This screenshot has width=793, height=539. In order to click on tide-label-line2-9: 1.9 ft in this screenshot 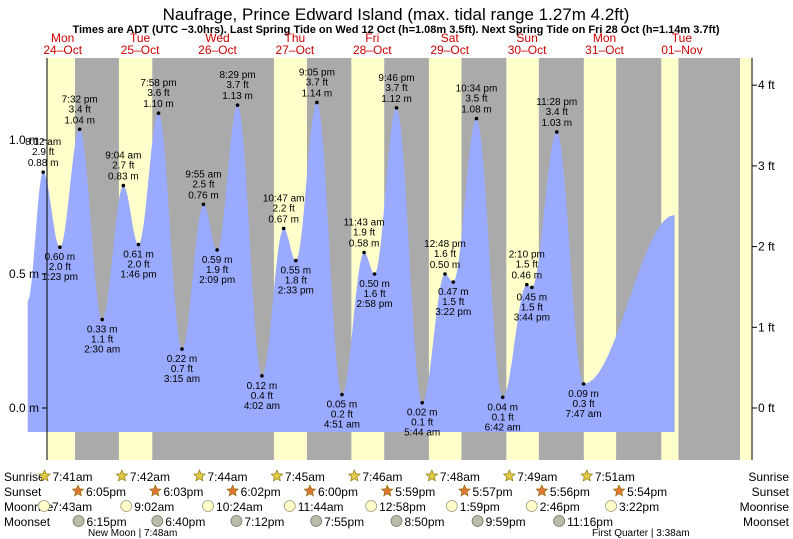, I will do `click(217, 270)`.